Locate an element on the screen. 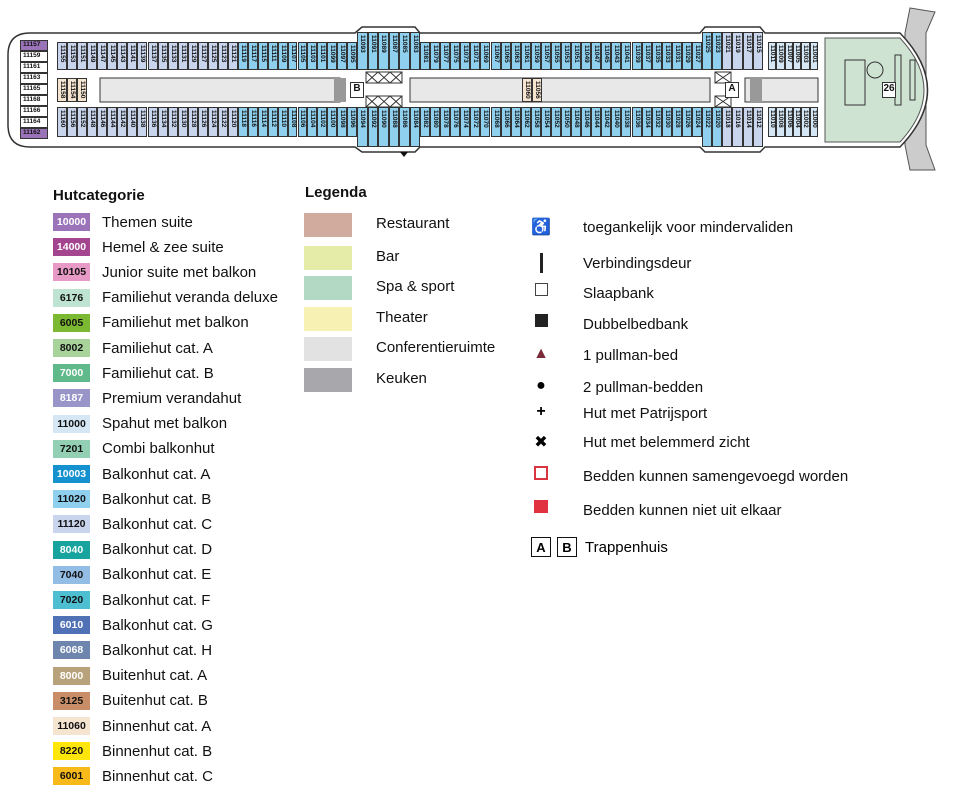 Image resolution: width=953 pixels, height=810 pixels. cabin-11095: 11095 is located at coordinates (352, 56).